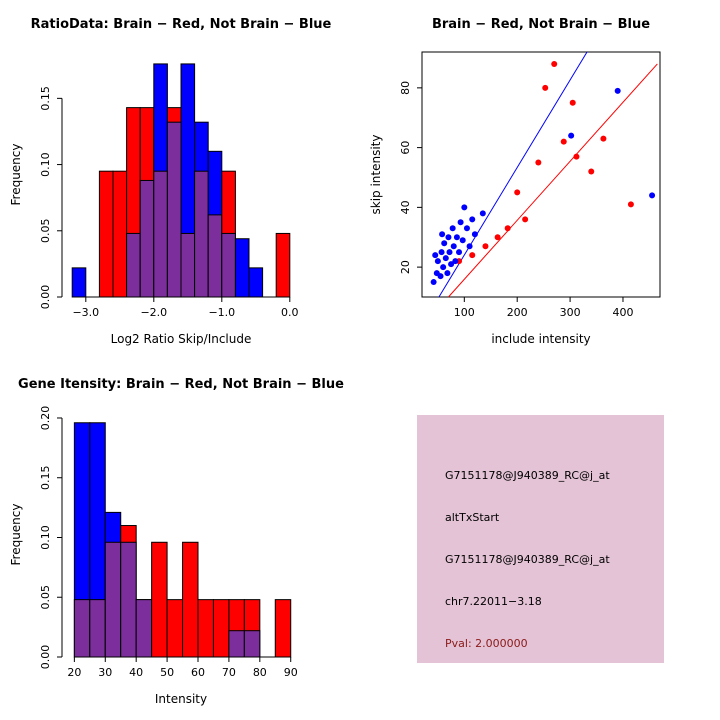 This screenshot has width=720, height=720. I want to click on red-fit-line, so click(553, 180).